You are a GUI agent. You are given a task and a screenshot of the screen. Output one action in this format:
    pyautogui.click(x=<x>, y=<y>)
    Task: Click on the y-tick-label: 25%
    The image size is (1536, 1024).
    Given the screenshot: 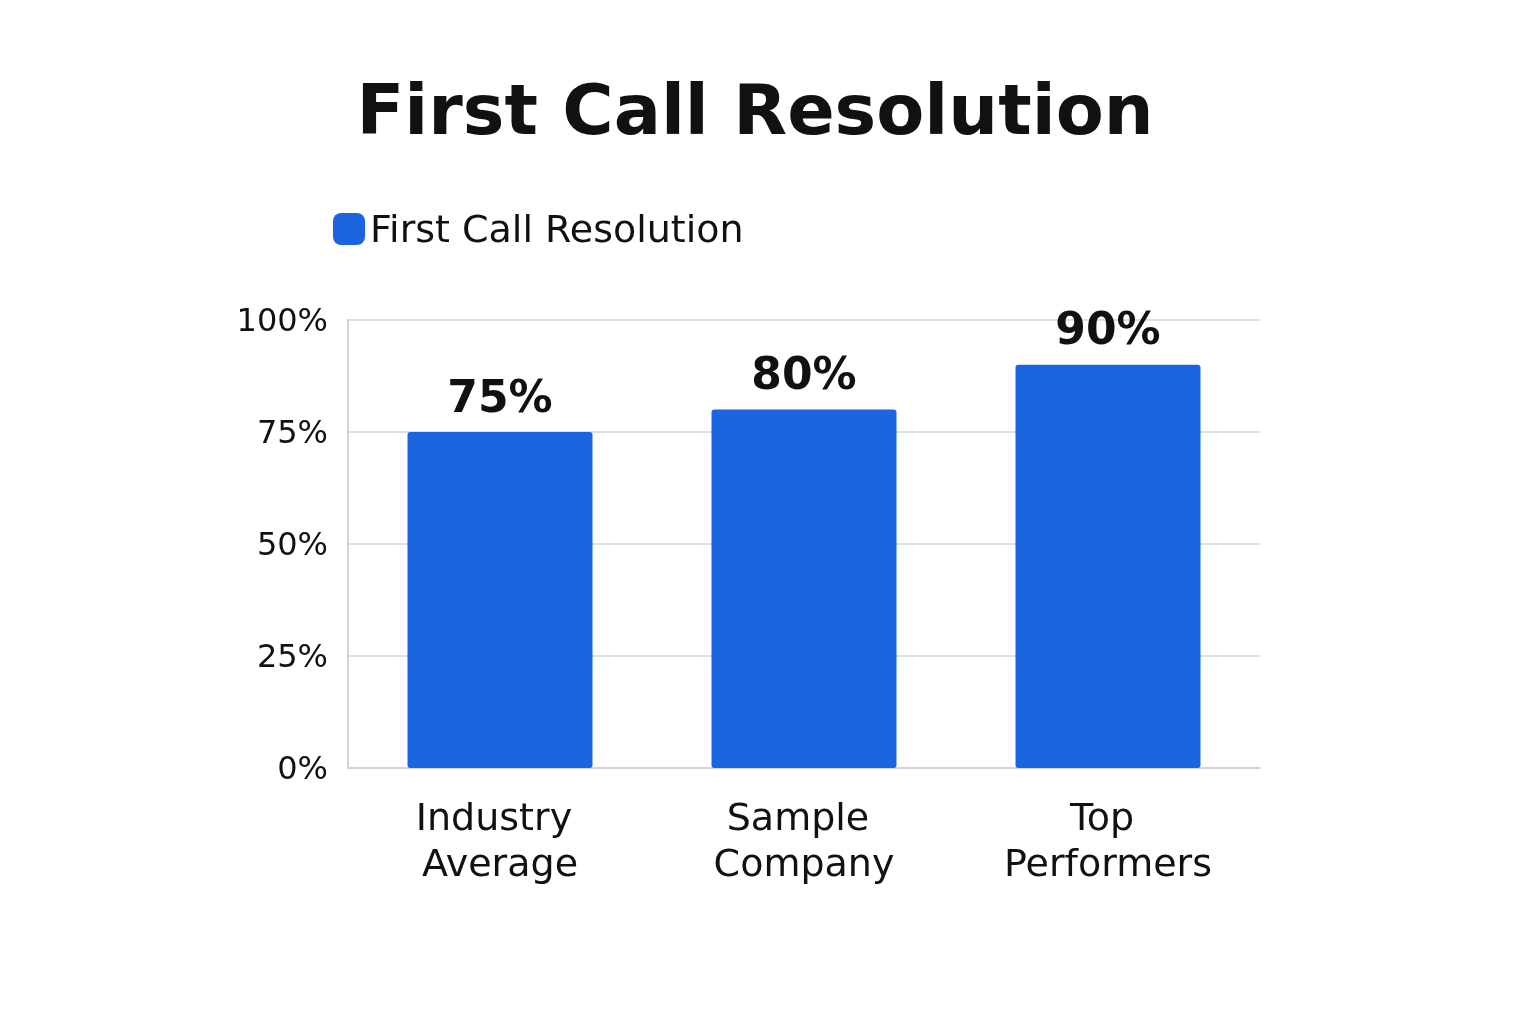 What is the action you would take?
    pyautogui.click(x=292, y=656)
    